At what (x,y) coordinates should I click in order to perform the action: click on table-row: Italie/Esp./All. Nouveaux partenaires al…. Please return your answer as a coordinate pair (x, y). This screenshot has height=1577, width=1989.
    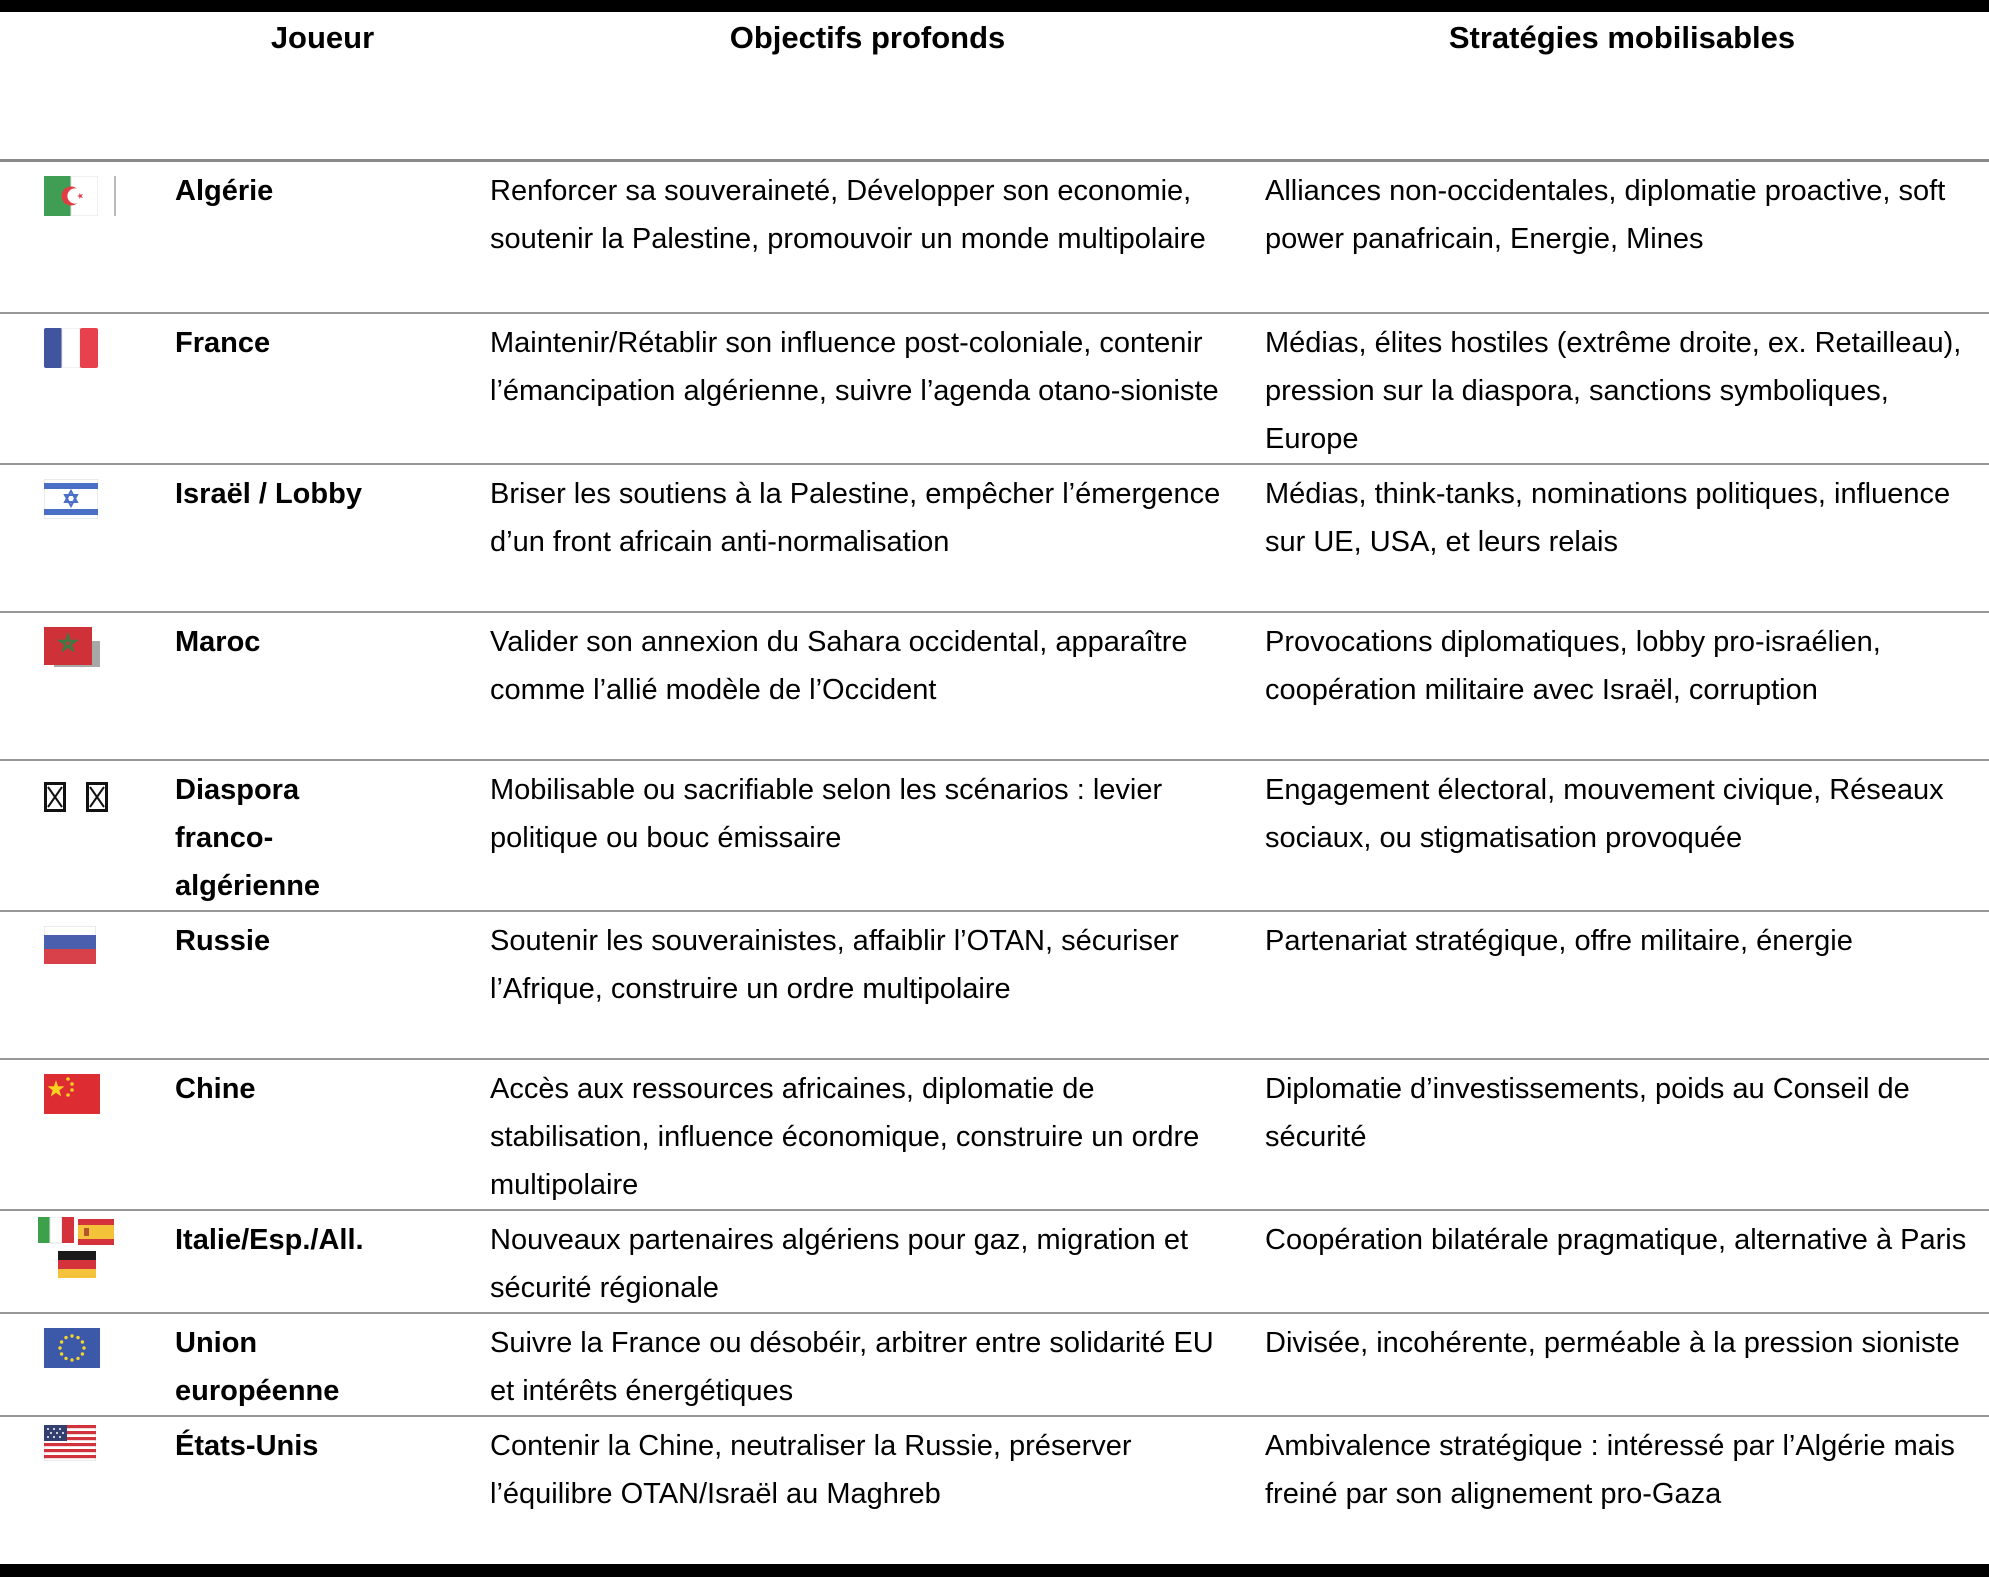
    Looking at the image, I should click on (994, 1261).